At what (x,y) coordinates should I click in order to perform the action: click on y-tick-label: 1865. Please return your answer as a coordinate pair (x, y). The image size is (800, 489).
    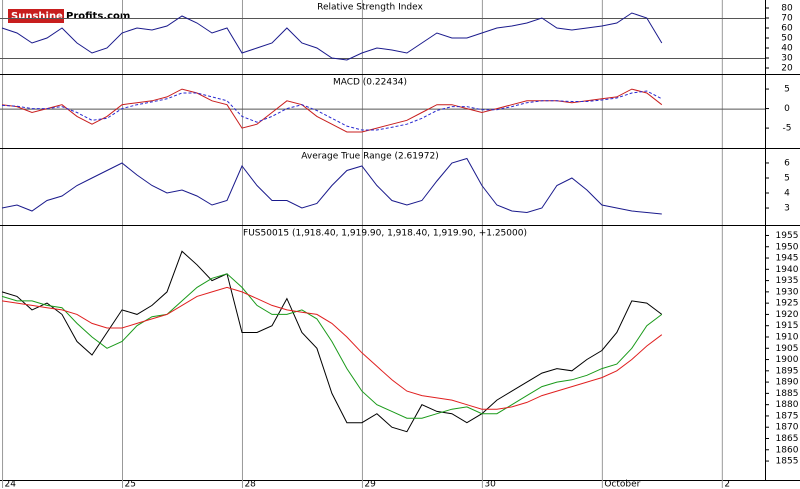
    Looking at the image, I should click on (787, 439).